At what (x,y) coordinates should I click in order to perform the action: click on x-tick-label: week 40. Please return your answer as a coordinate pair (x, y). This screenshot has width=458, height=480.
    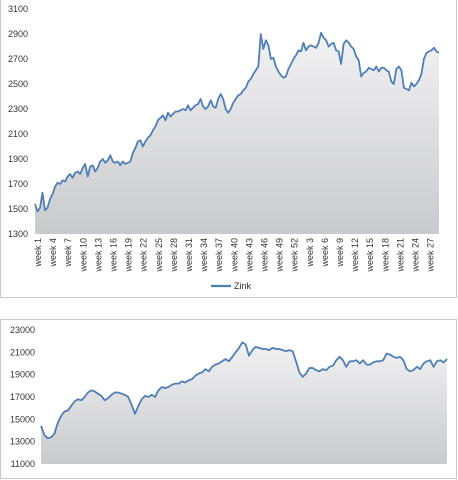
    Looking at the image, I should click on (234, 255).